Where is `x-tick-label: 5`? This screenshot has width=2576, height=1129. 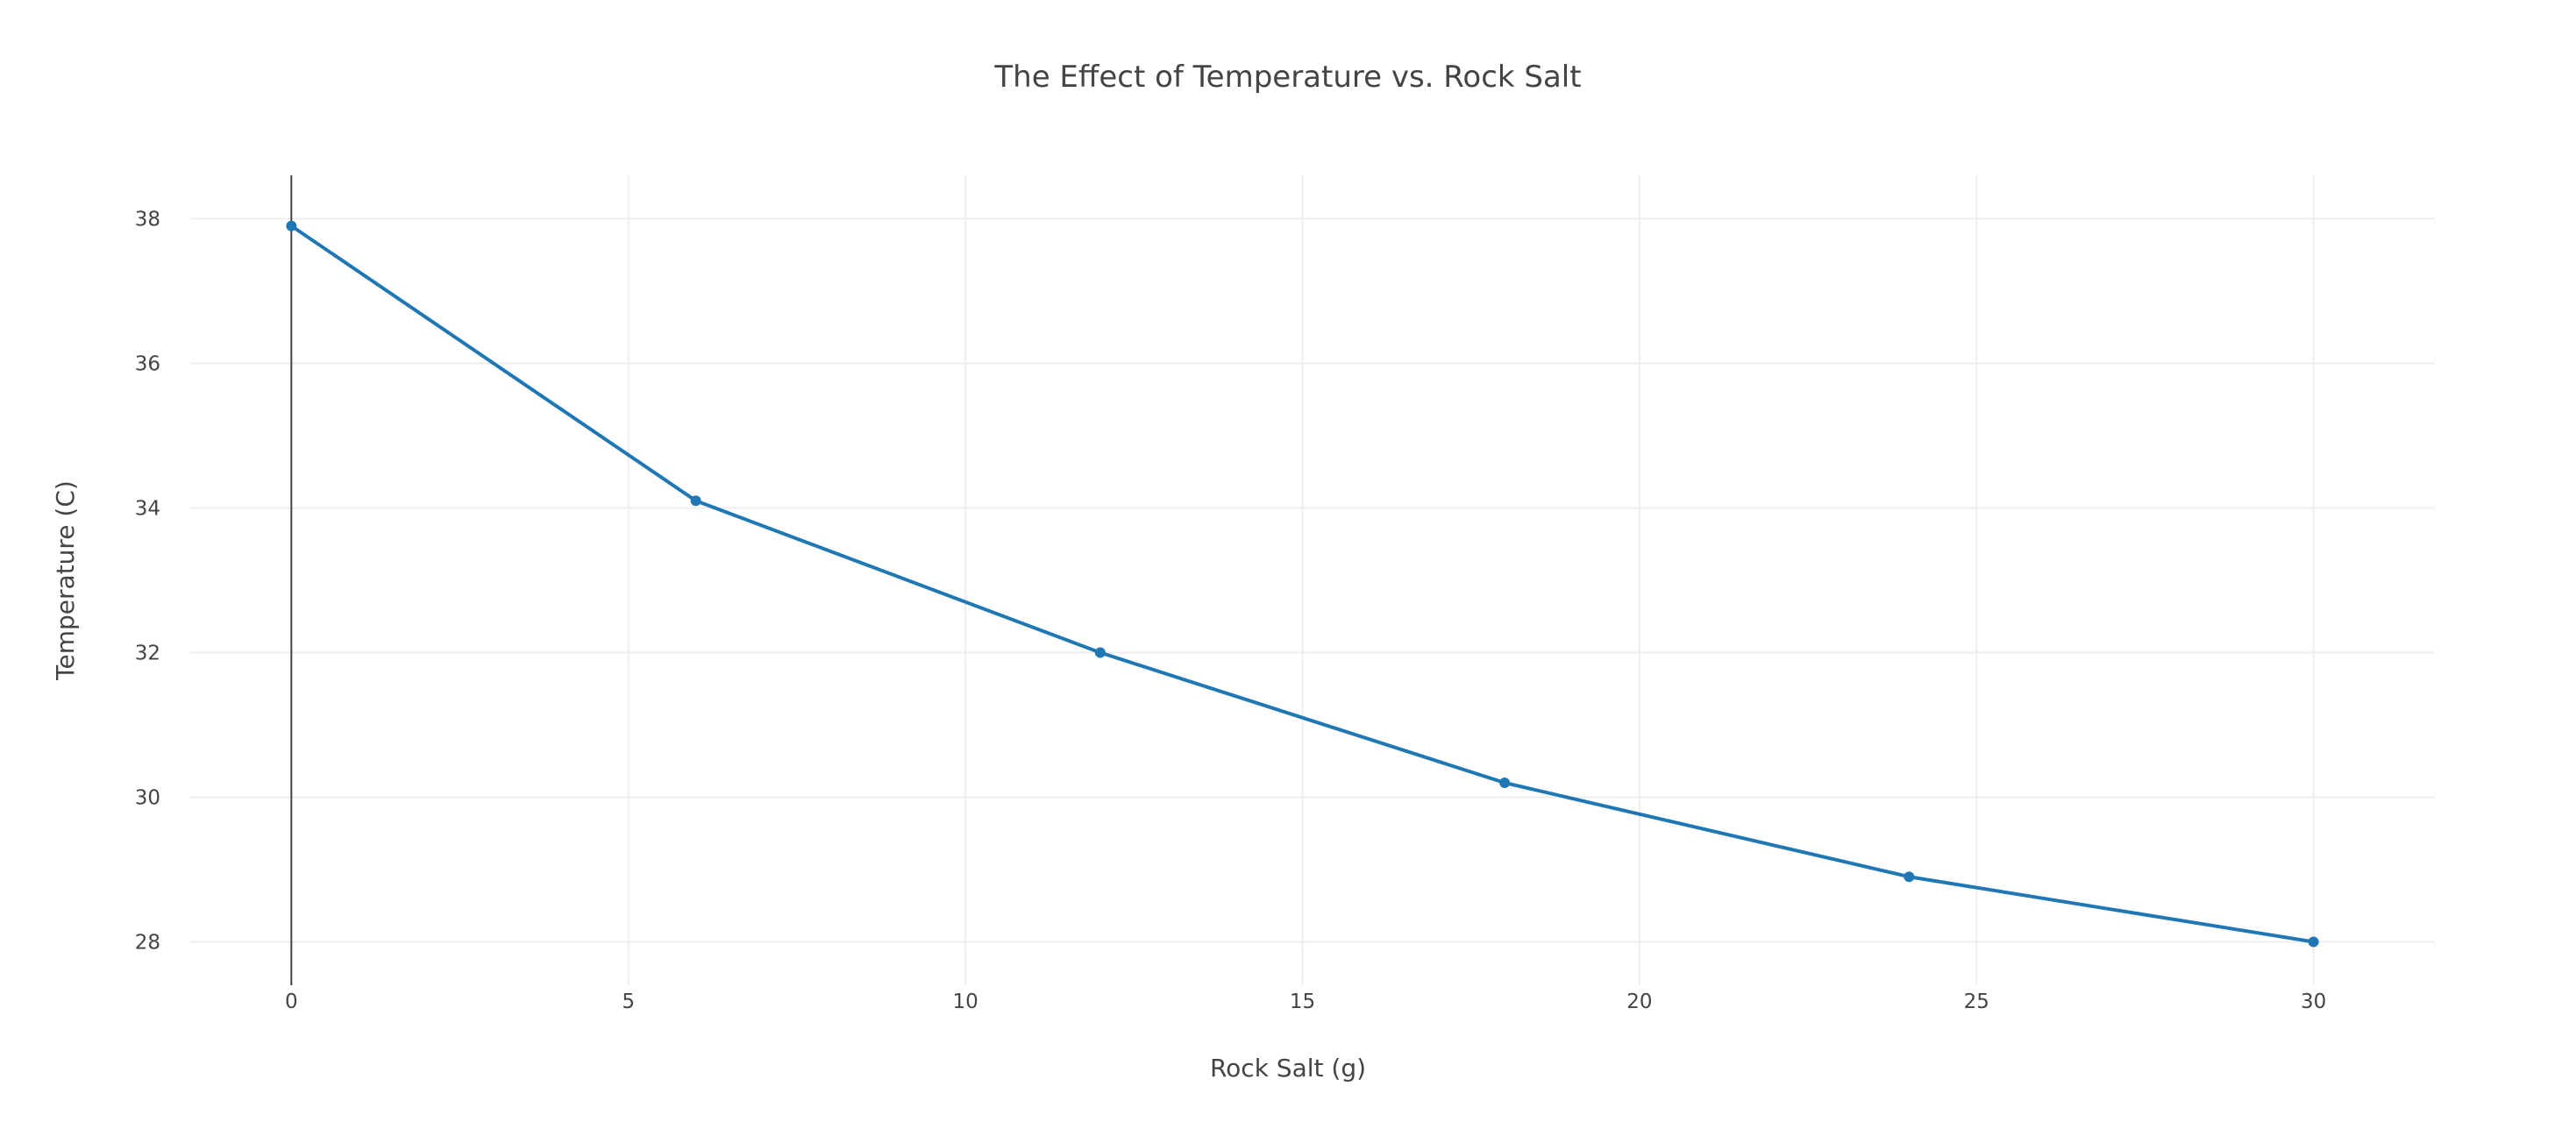
x-tick-label: 5 is located at coordinates (628, 1002).